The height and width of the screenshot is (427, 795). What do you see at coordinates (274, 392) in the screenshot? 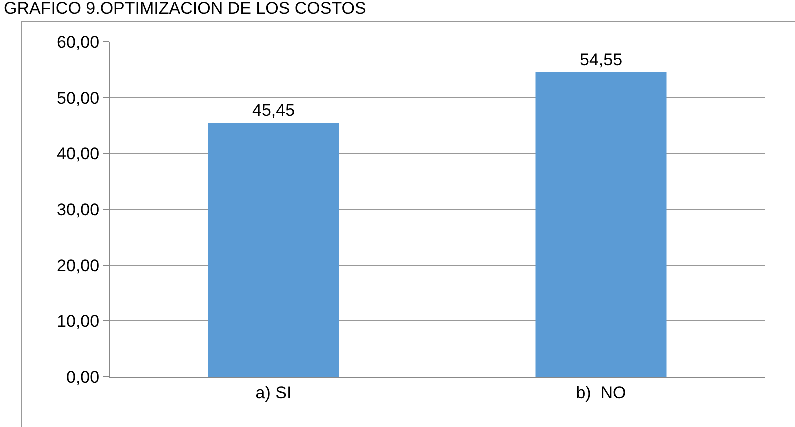
I see `x-tick-label: a) SI` at bounding box center [274, 392].